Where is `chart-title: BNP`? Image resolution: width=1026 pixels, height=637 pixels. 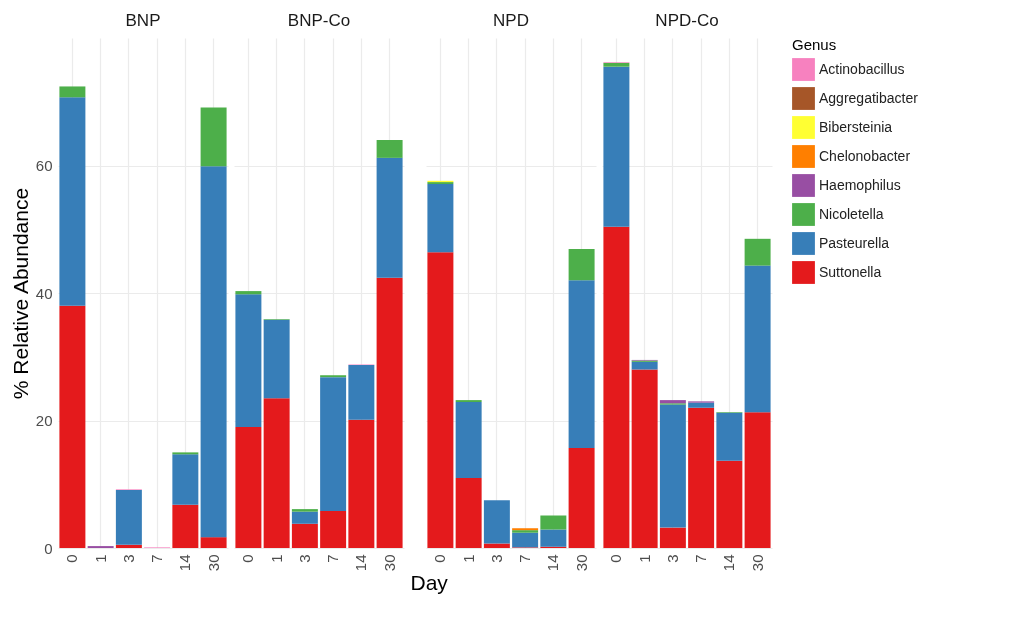
chart-title: BNP is located at coordinates (143, 20).